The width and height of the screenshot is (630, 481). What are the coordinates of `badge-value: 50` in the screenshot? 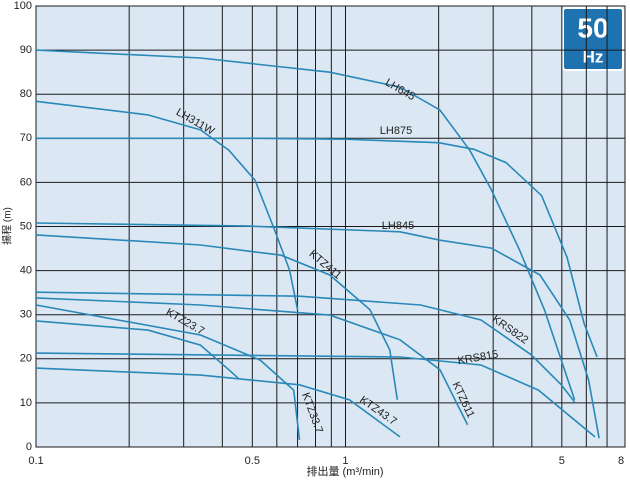 It's located at (592, 27).